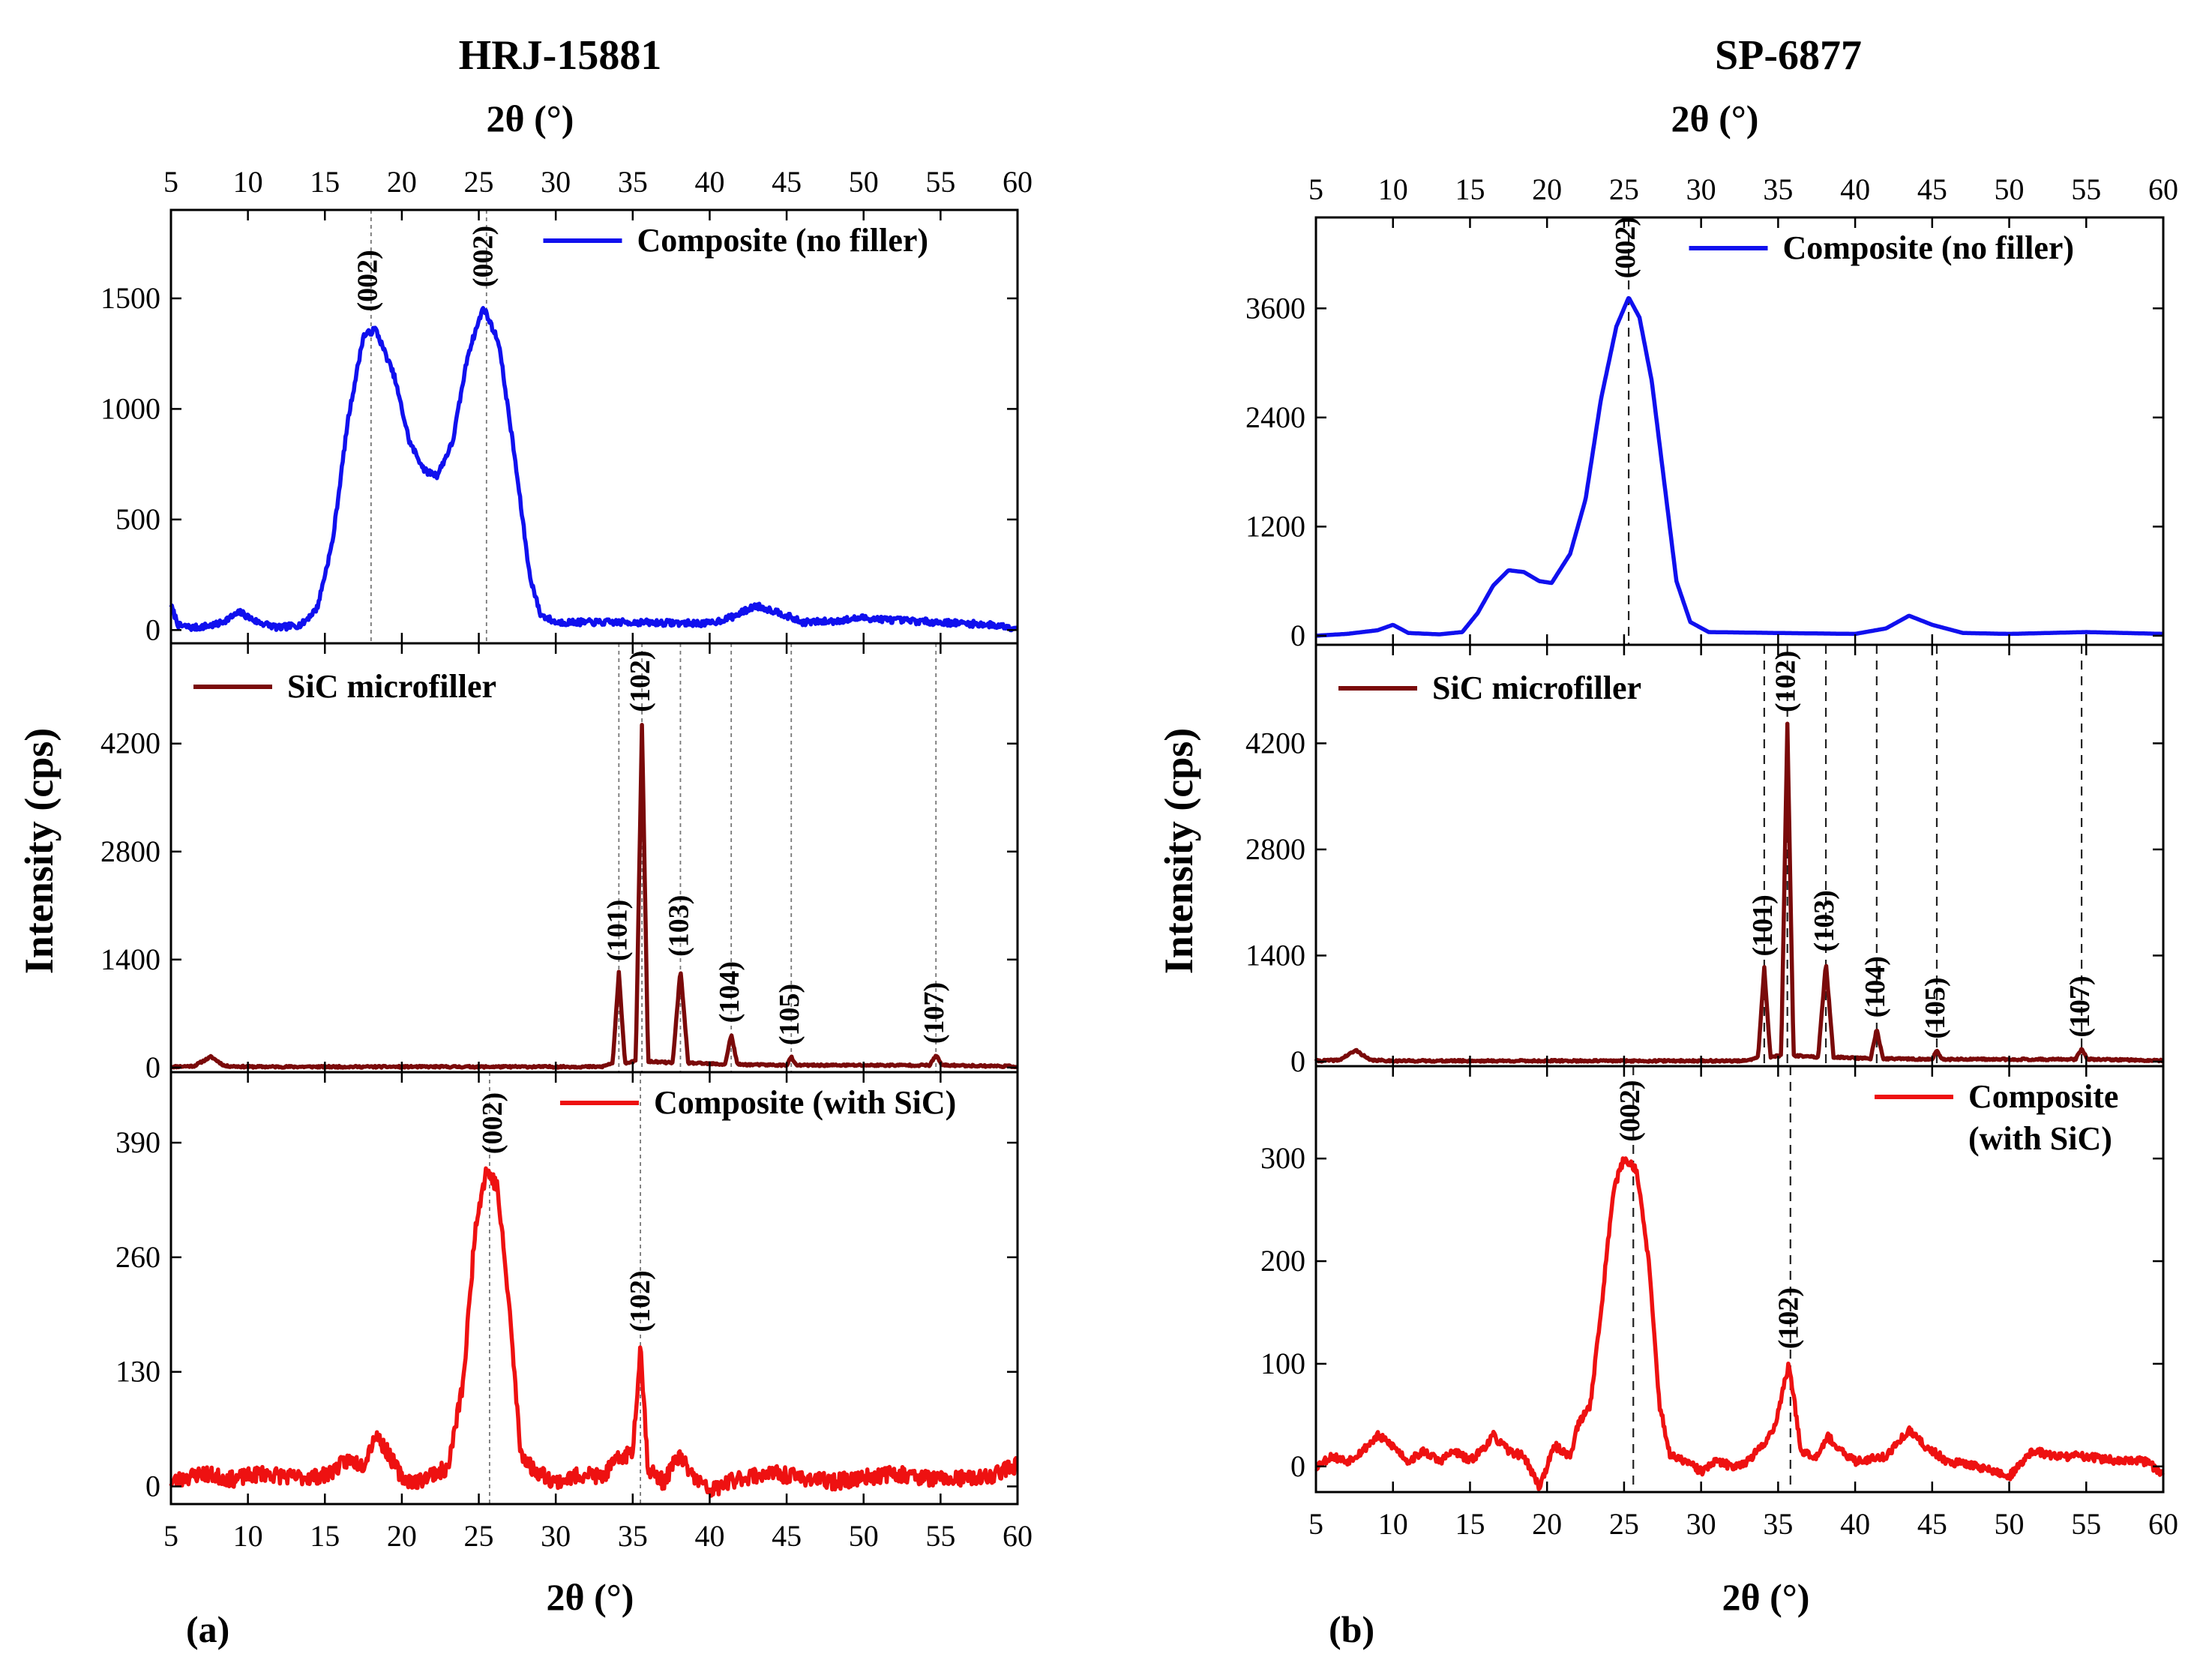 The image size is (2212, 1669). Describe the element at coordinates (1282, 1158) in the screenshot. I see `y-tick-label: 300` at that location.